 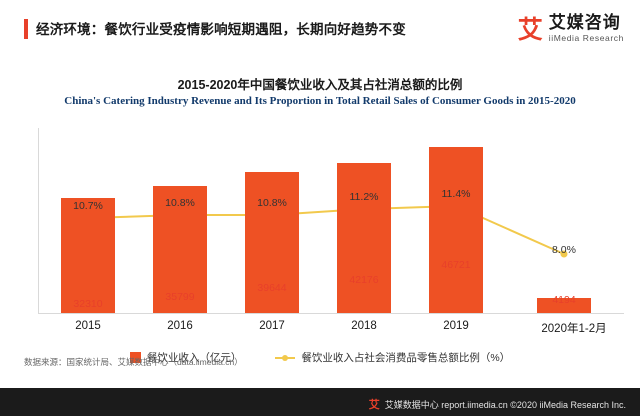 What do you see at coordinates (272, 288) in the screenshot?
I see `bar-value-2017: 39644` at bounding box center [272, 288].